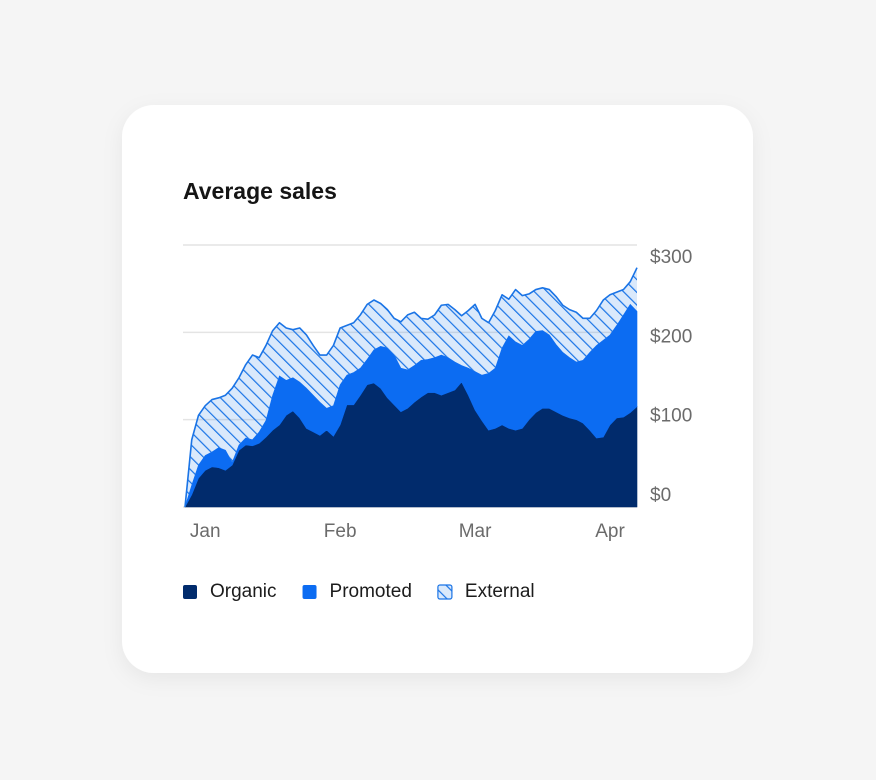 The width and height of the screenshot is (876, 780). Describe the element at coordinates (500, 591) in the screenshot. I see `legend-label: External` at that location.